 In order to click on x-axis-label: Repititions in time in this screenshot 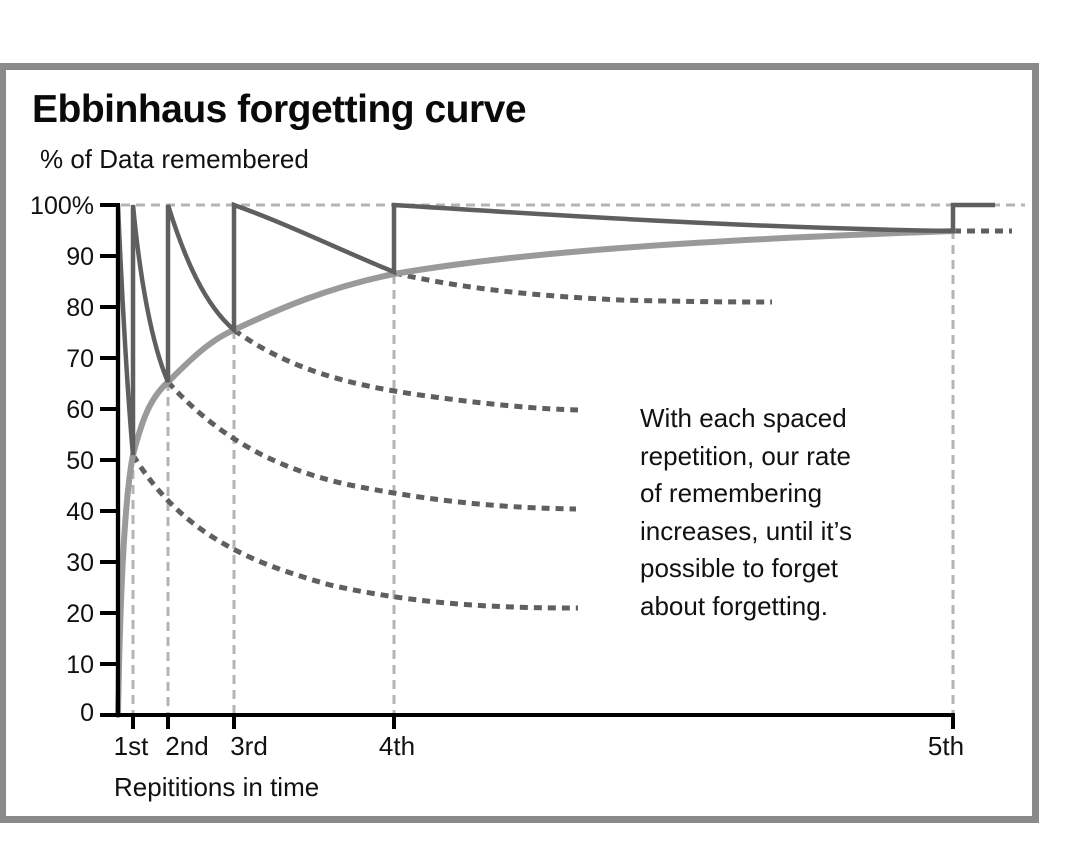, I will do `click(217, 787)`.